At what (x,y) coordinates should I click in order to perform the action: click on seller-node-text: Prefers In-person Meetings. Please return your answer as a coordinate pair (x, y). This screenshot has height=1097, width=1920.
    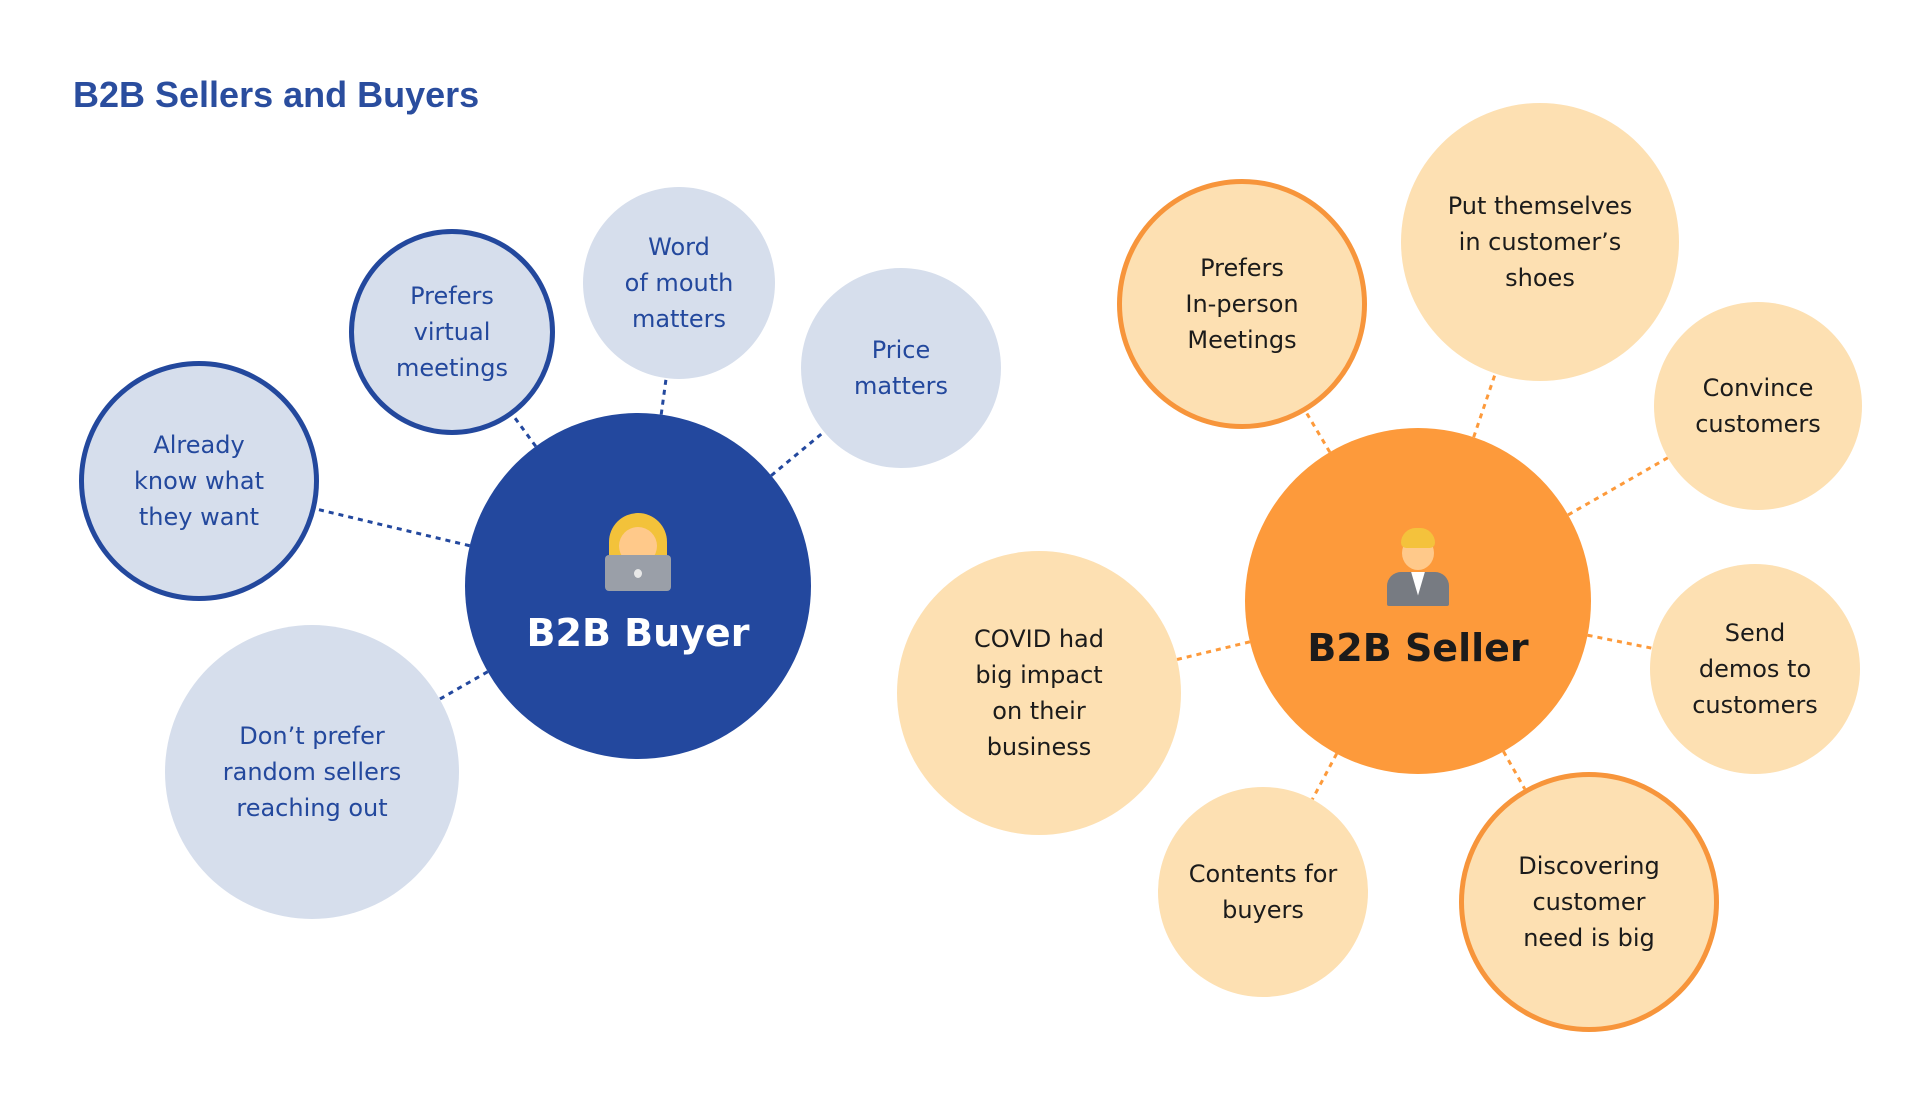
    Looking at the image, I should click on (1242, 304).